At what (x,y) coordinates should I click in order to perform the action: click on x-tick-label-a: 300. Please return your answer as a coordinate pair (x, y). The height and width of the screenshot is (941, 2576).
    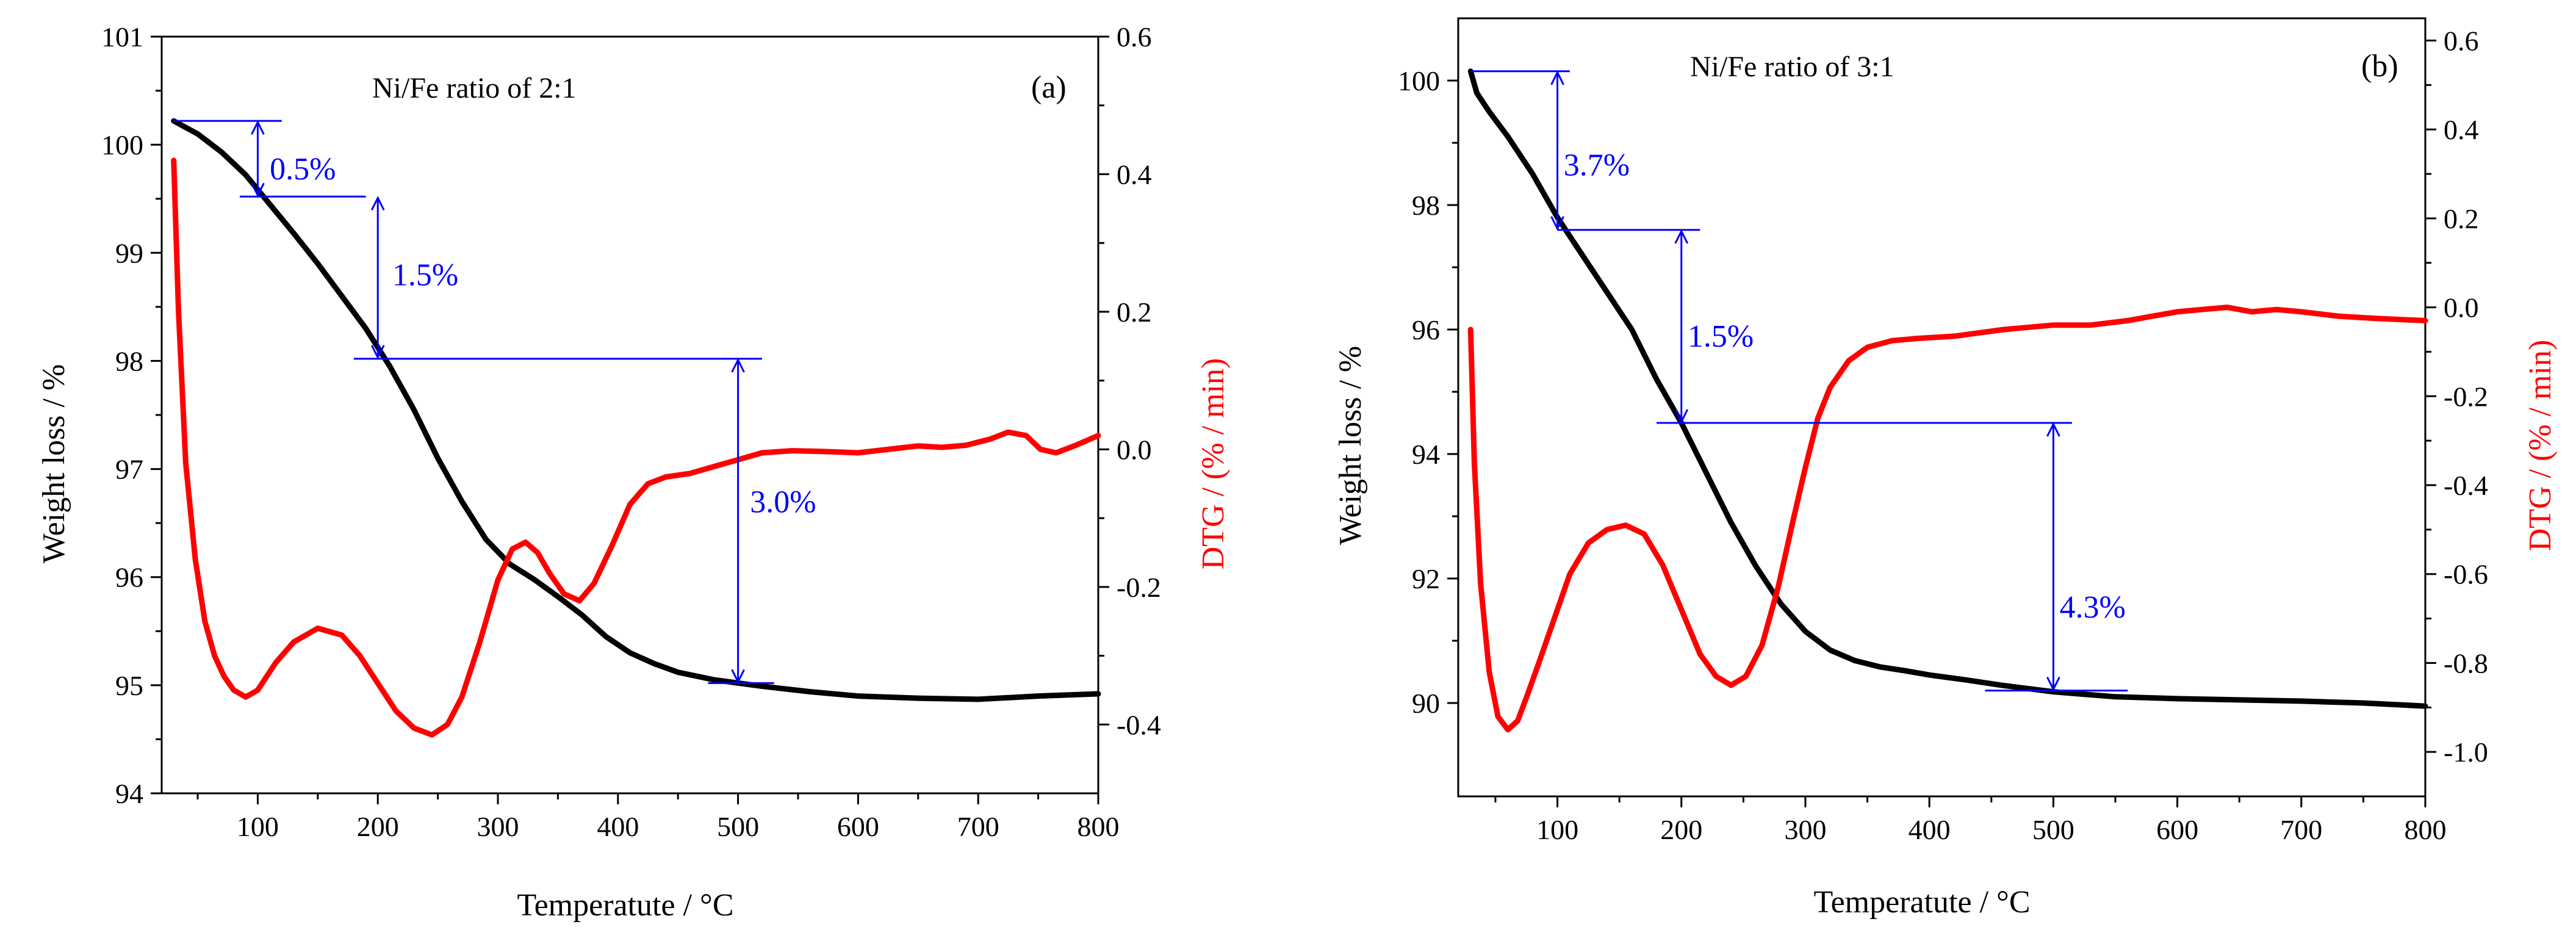
    Looking at the image, I should click on (498, 827).